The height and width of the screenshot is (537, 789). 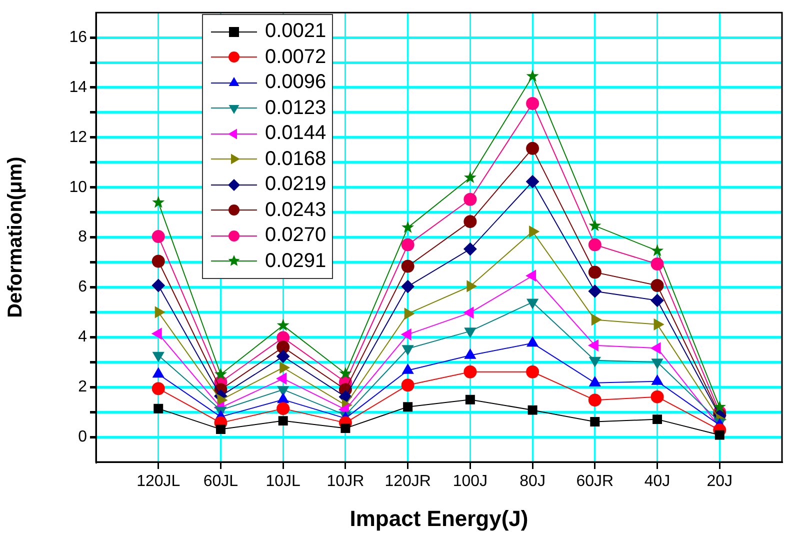 I want to click on y-tick-label: 10, so click(x=78, y=187).